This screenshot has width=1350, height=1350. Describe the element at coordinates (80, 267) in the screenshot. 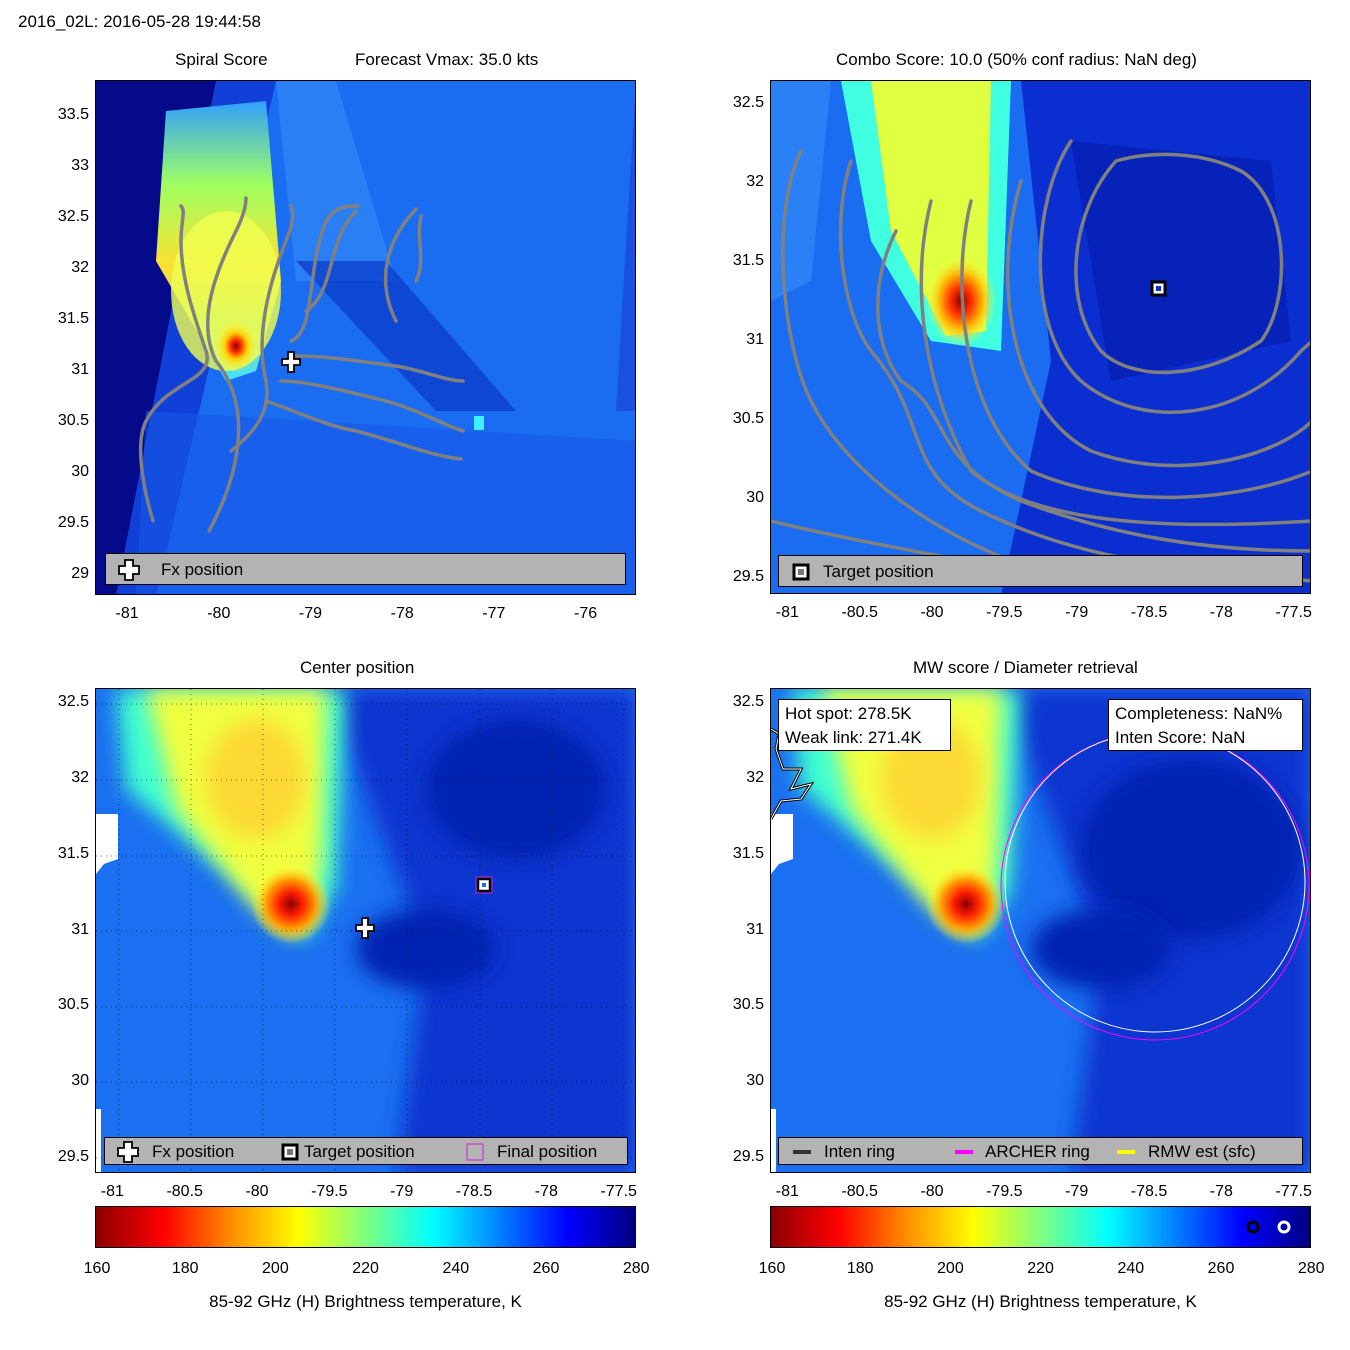

I see `spiral-ytick-label: 32` at that location.